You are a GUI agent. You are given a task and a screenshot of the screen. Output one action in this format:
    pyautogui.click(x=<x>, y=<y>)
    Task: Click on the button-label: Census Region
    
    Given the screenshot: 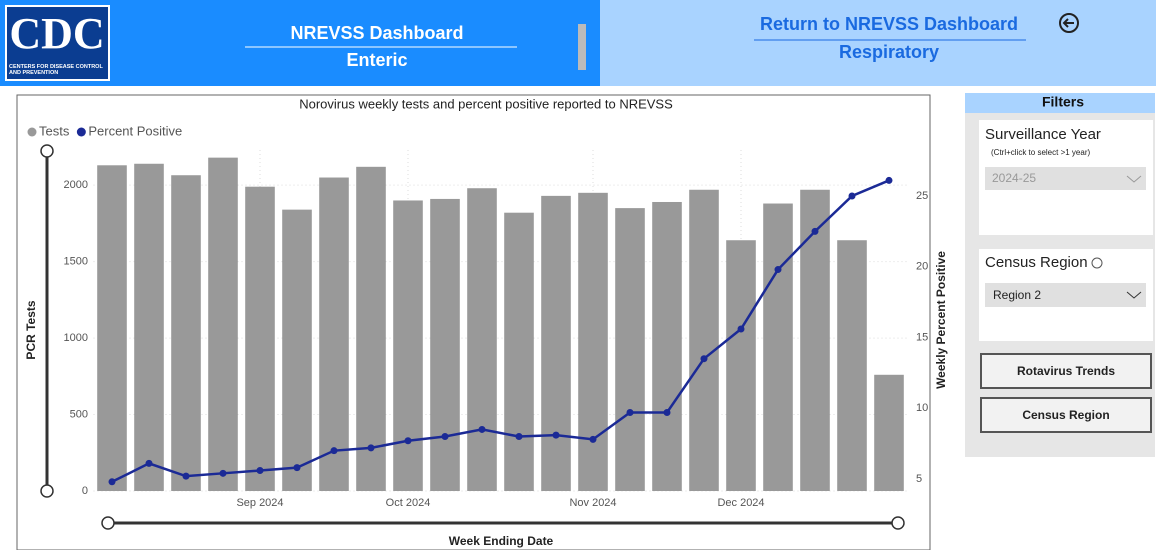 What is the action you would take?
    pyautogui.click(x=1065, y=415)
    